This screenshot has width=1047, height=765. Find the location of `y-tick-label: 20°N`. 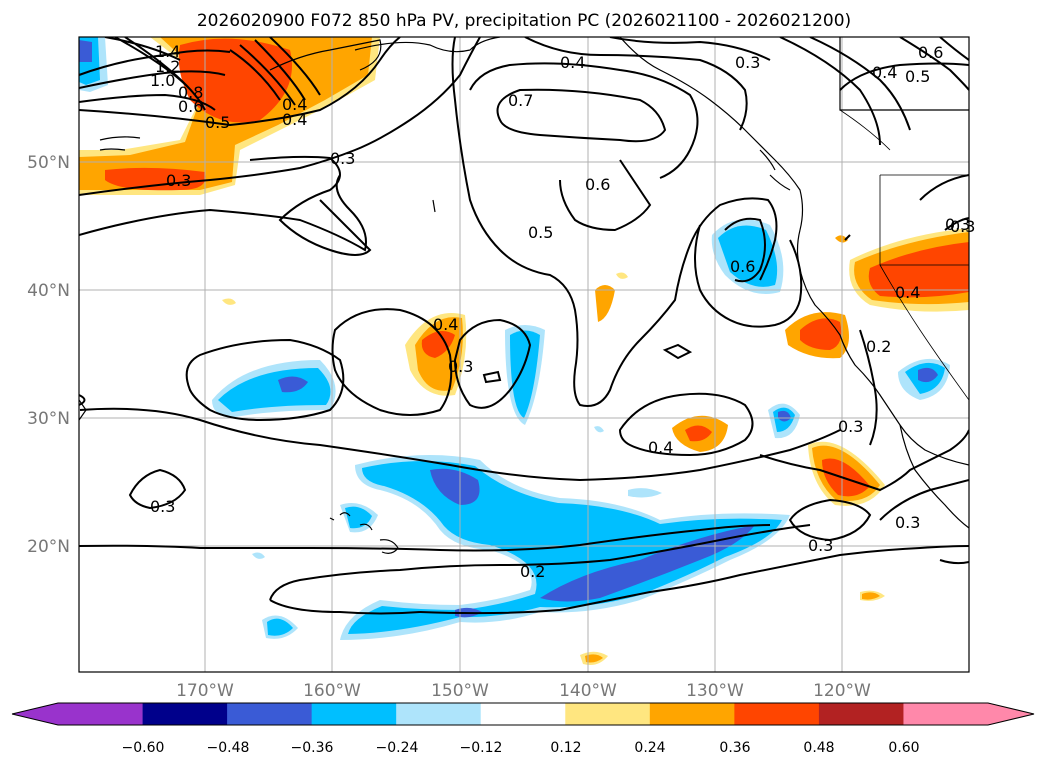

y-tick-label: 20°N is located at coordinates (48, 547).